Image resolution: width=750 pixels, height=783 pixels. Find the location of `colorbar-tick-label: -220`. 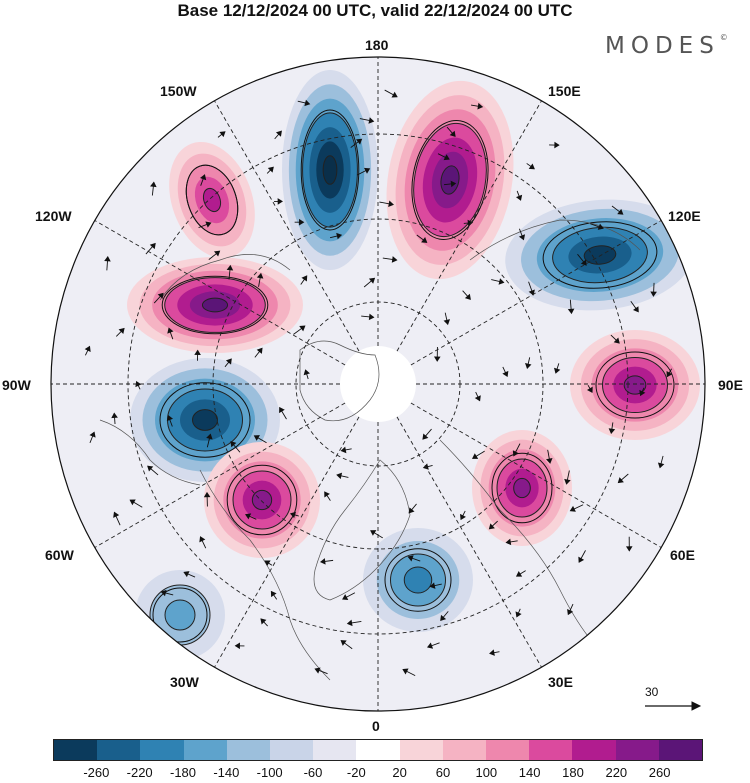

colorbar-tick-label: -220 is located at coordinates (139, 772).